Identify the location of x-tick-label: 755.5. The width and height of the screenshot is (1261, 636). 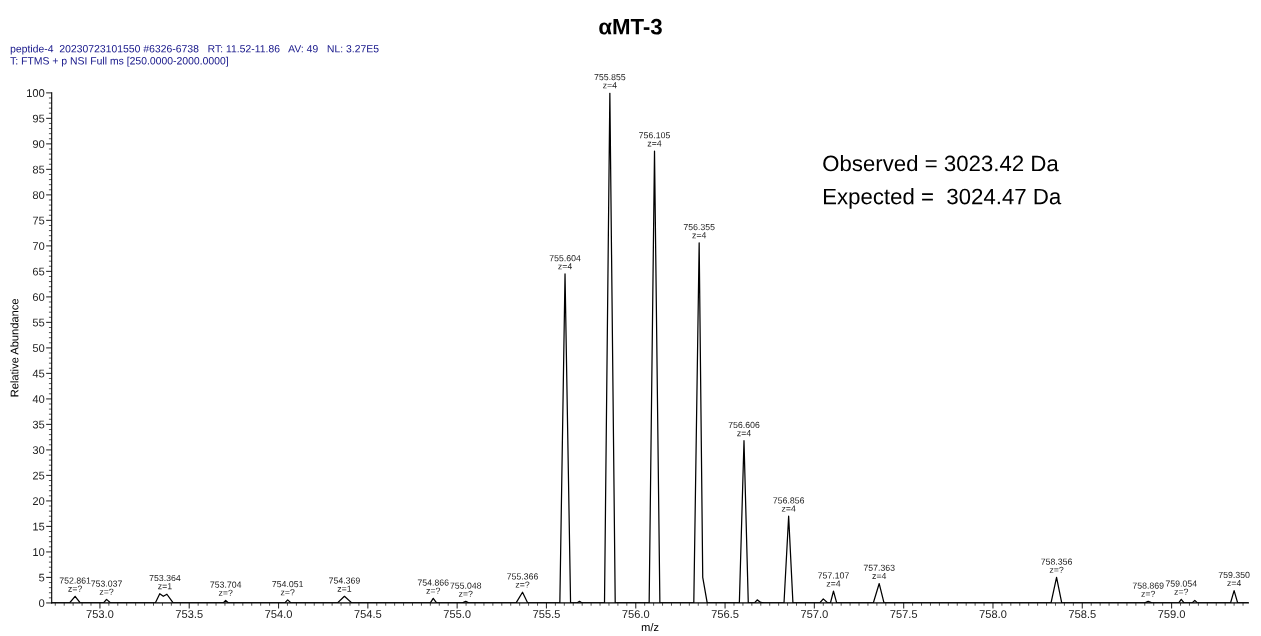
(546, 614).